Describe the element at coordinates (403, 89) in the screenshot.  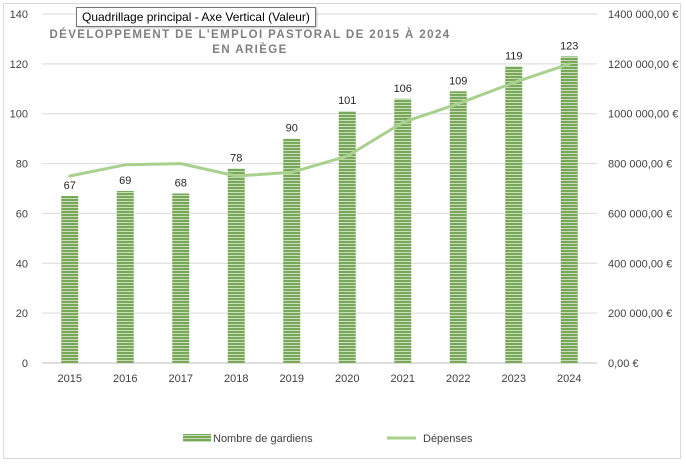
I see `bar-value-label: 106` at that location.